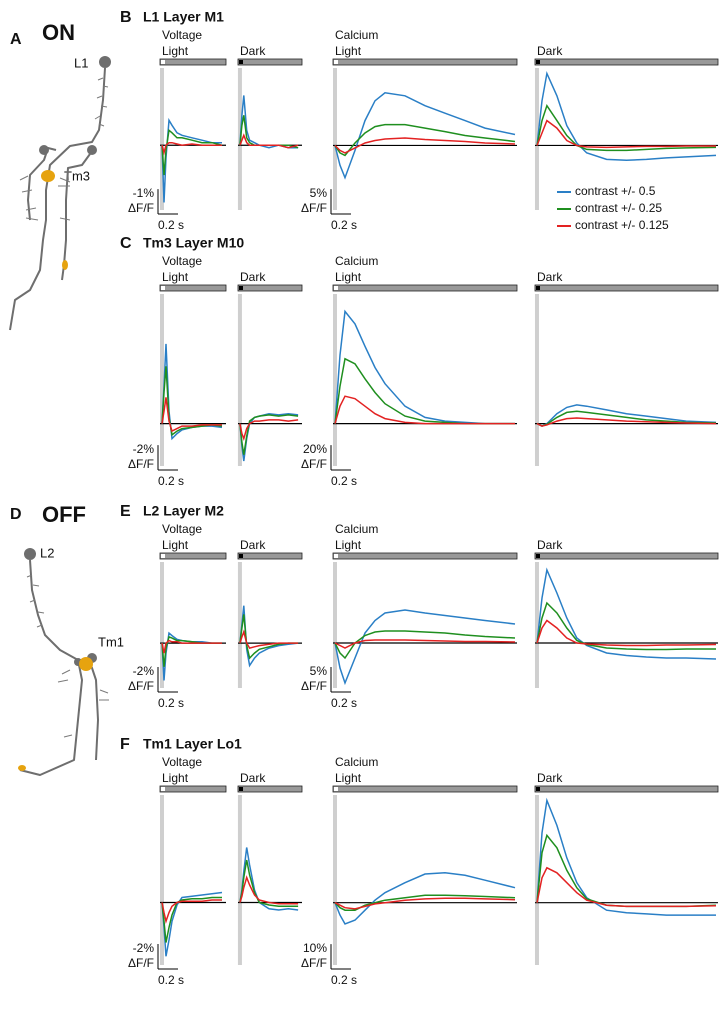  I want to click on panel-letter: C, so click(126, 243).